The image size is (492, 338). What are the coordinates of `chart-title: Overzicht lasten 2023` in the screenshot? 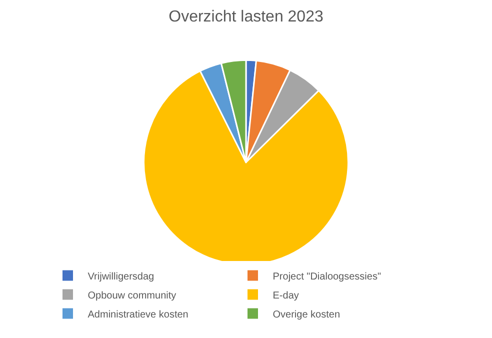 It's located at (246, 17).